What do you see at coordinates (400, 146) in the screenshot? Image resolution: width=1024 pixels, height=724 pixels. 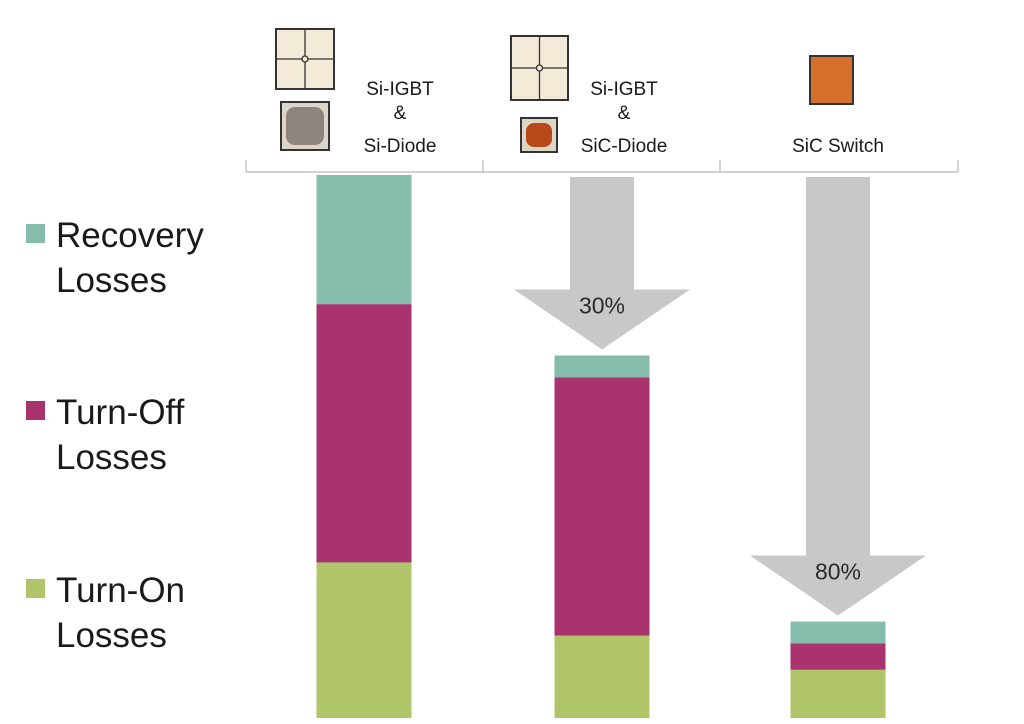 I see `category-label-1-line3: Si-Diode` at bounding box center [400, 146].